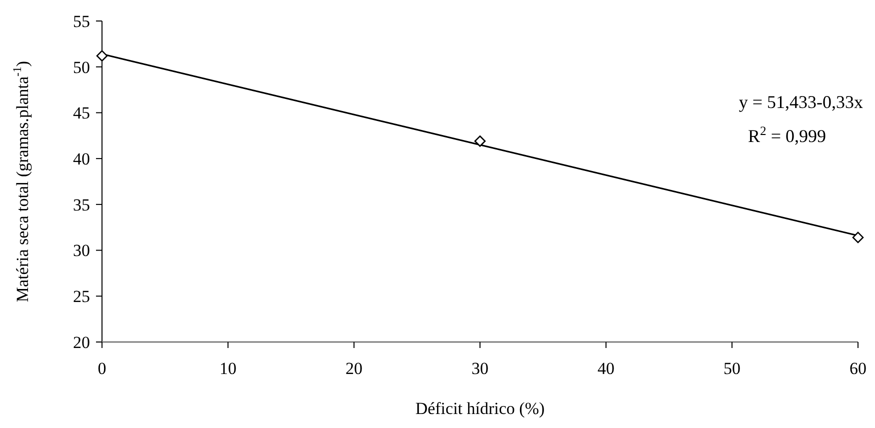  What do you see at coordinates (732, 368) in the screenshot?
I see `x-tick-label: 50` at bounding box center [732, 368].